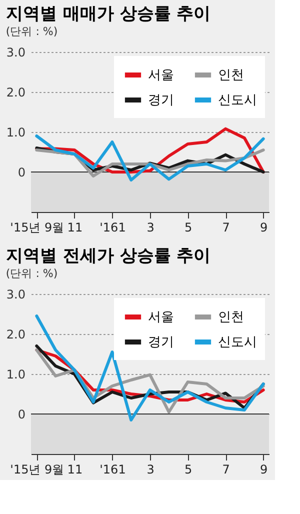 Image resolution: width=300 pixels, height=514 pixels. I want to click on chart-title: 지역별 매매가 상승률 추이, so click(108, 14).